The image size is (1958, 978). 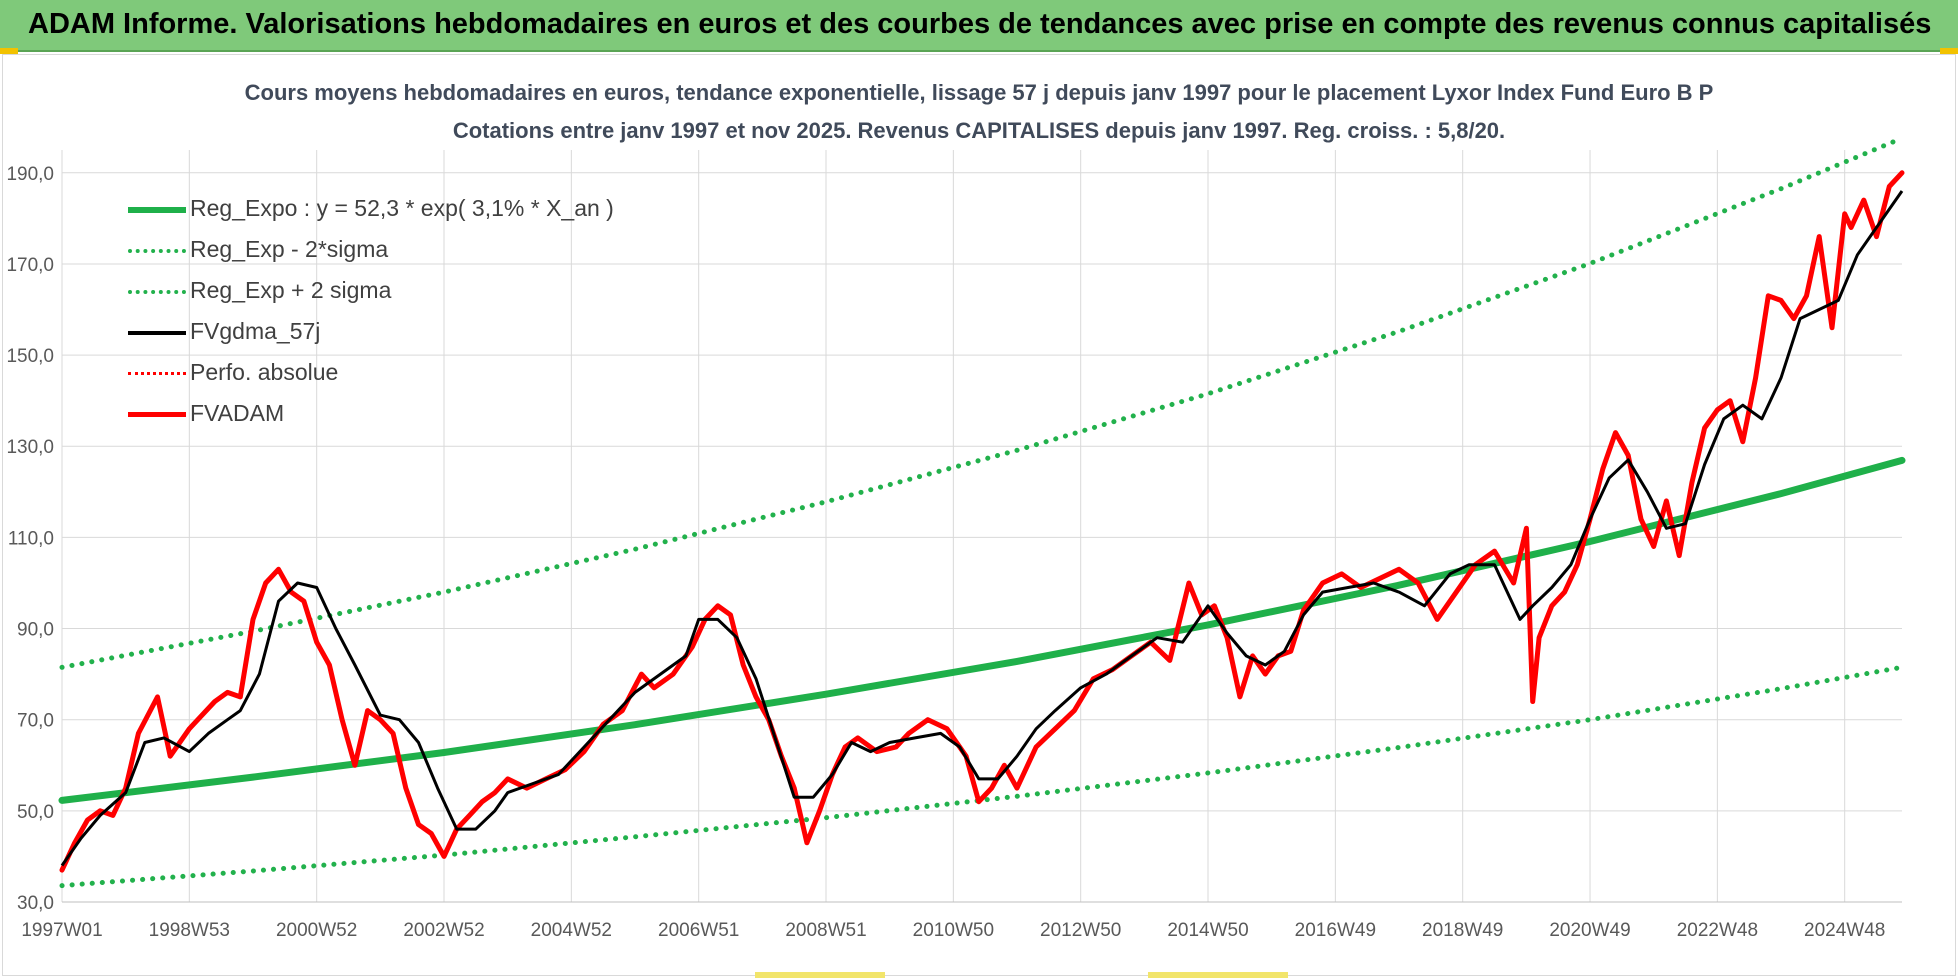 What do you see at coordinates (9, 51) in the screenshot?
I see `corner-mark-left` at bounding box center [9, 51].